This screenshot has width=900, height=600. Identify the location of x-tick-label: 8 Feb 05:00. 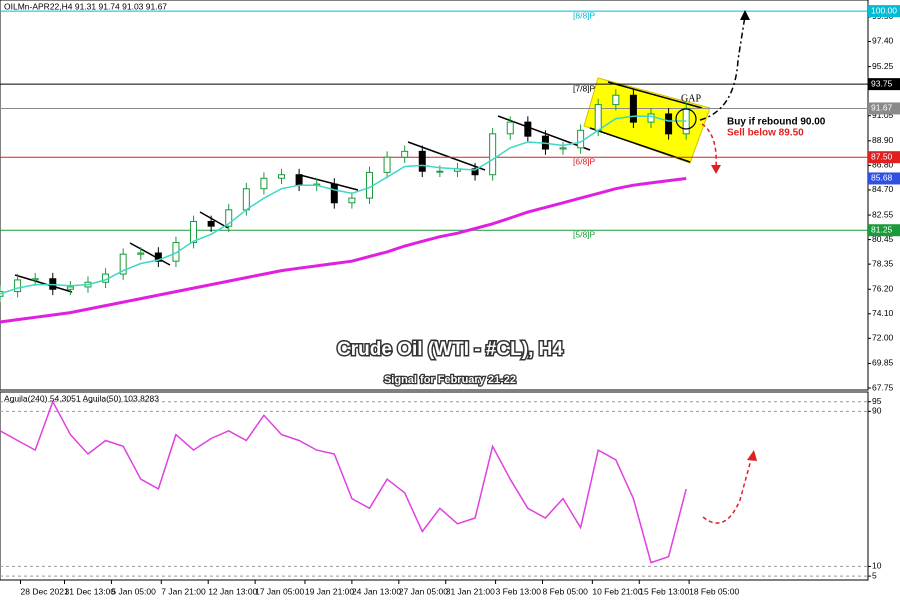
(566, 591).